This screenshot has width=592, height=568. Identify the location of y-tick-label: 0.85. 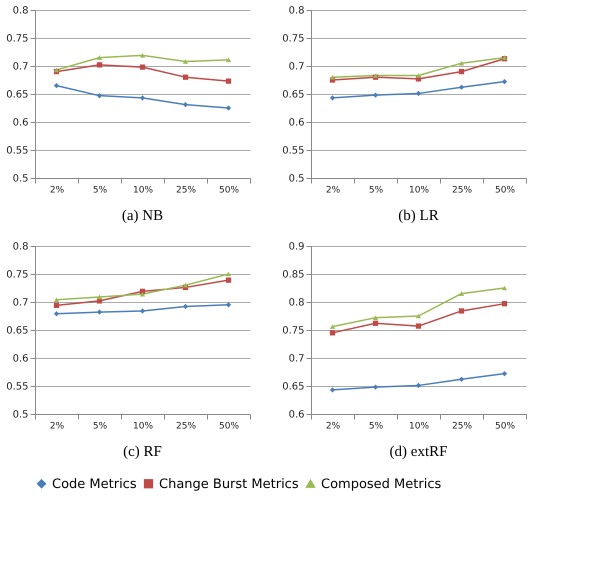
(293, 275).